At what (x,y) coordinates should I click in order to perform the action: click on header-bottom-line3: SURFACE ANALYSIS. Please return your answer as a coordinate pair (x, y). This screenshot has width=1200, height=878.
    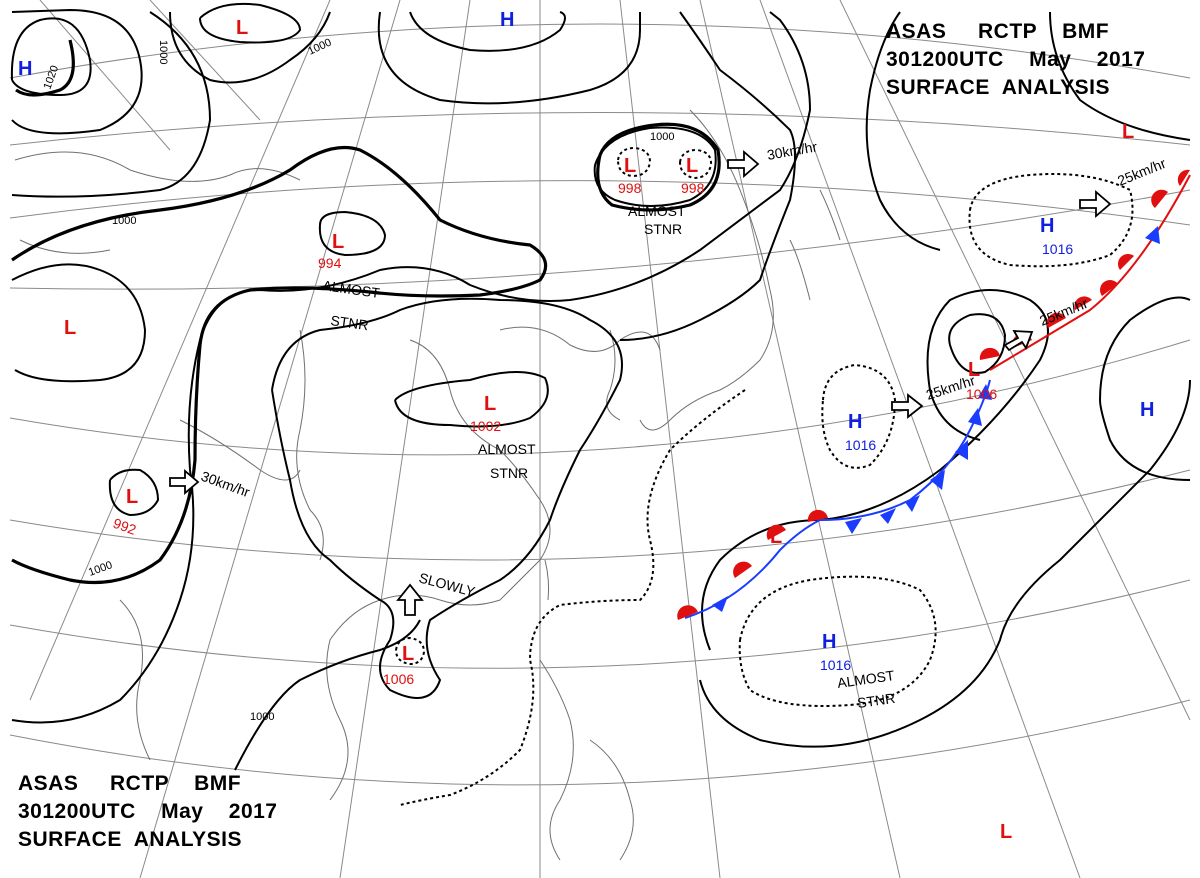
    Looking at the image, I should click on (130, 839).